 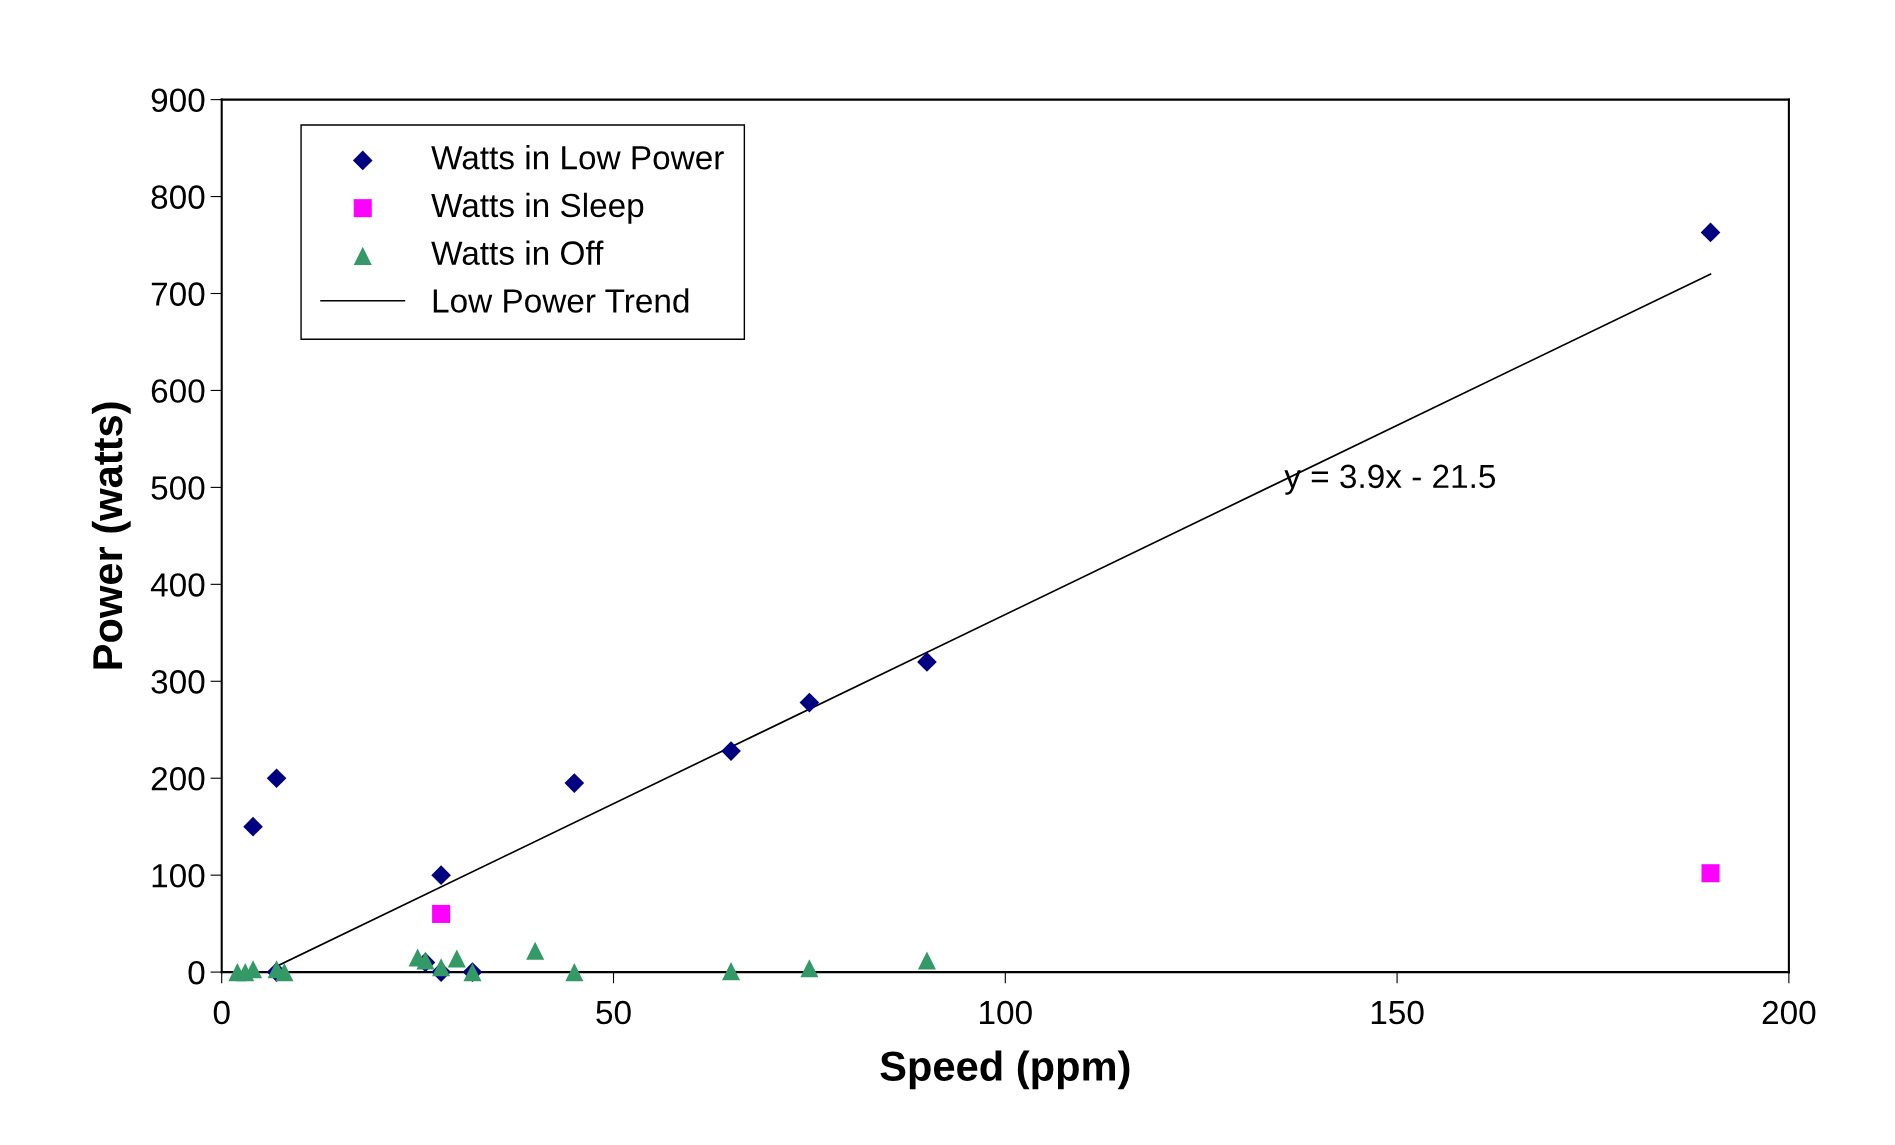 What do you see at coordinates (577, 157) in the screenshot?
I see `legend-label: Watts in Low Power` at bounding box center [577, 157].